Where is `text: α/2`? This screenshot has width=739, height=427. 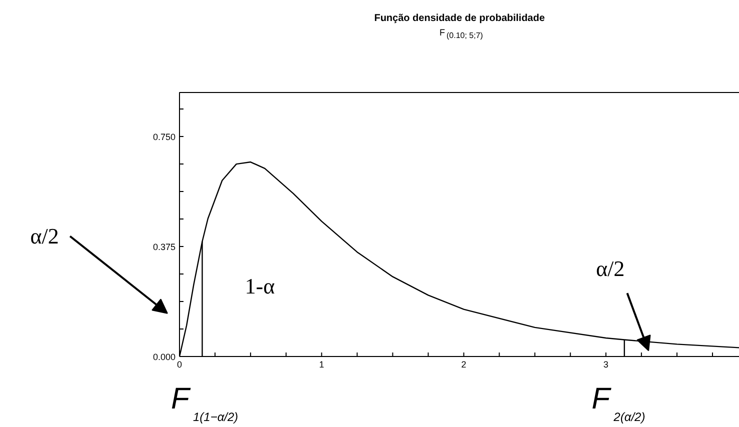
text: α/2 is located at coordinates (44, 236).